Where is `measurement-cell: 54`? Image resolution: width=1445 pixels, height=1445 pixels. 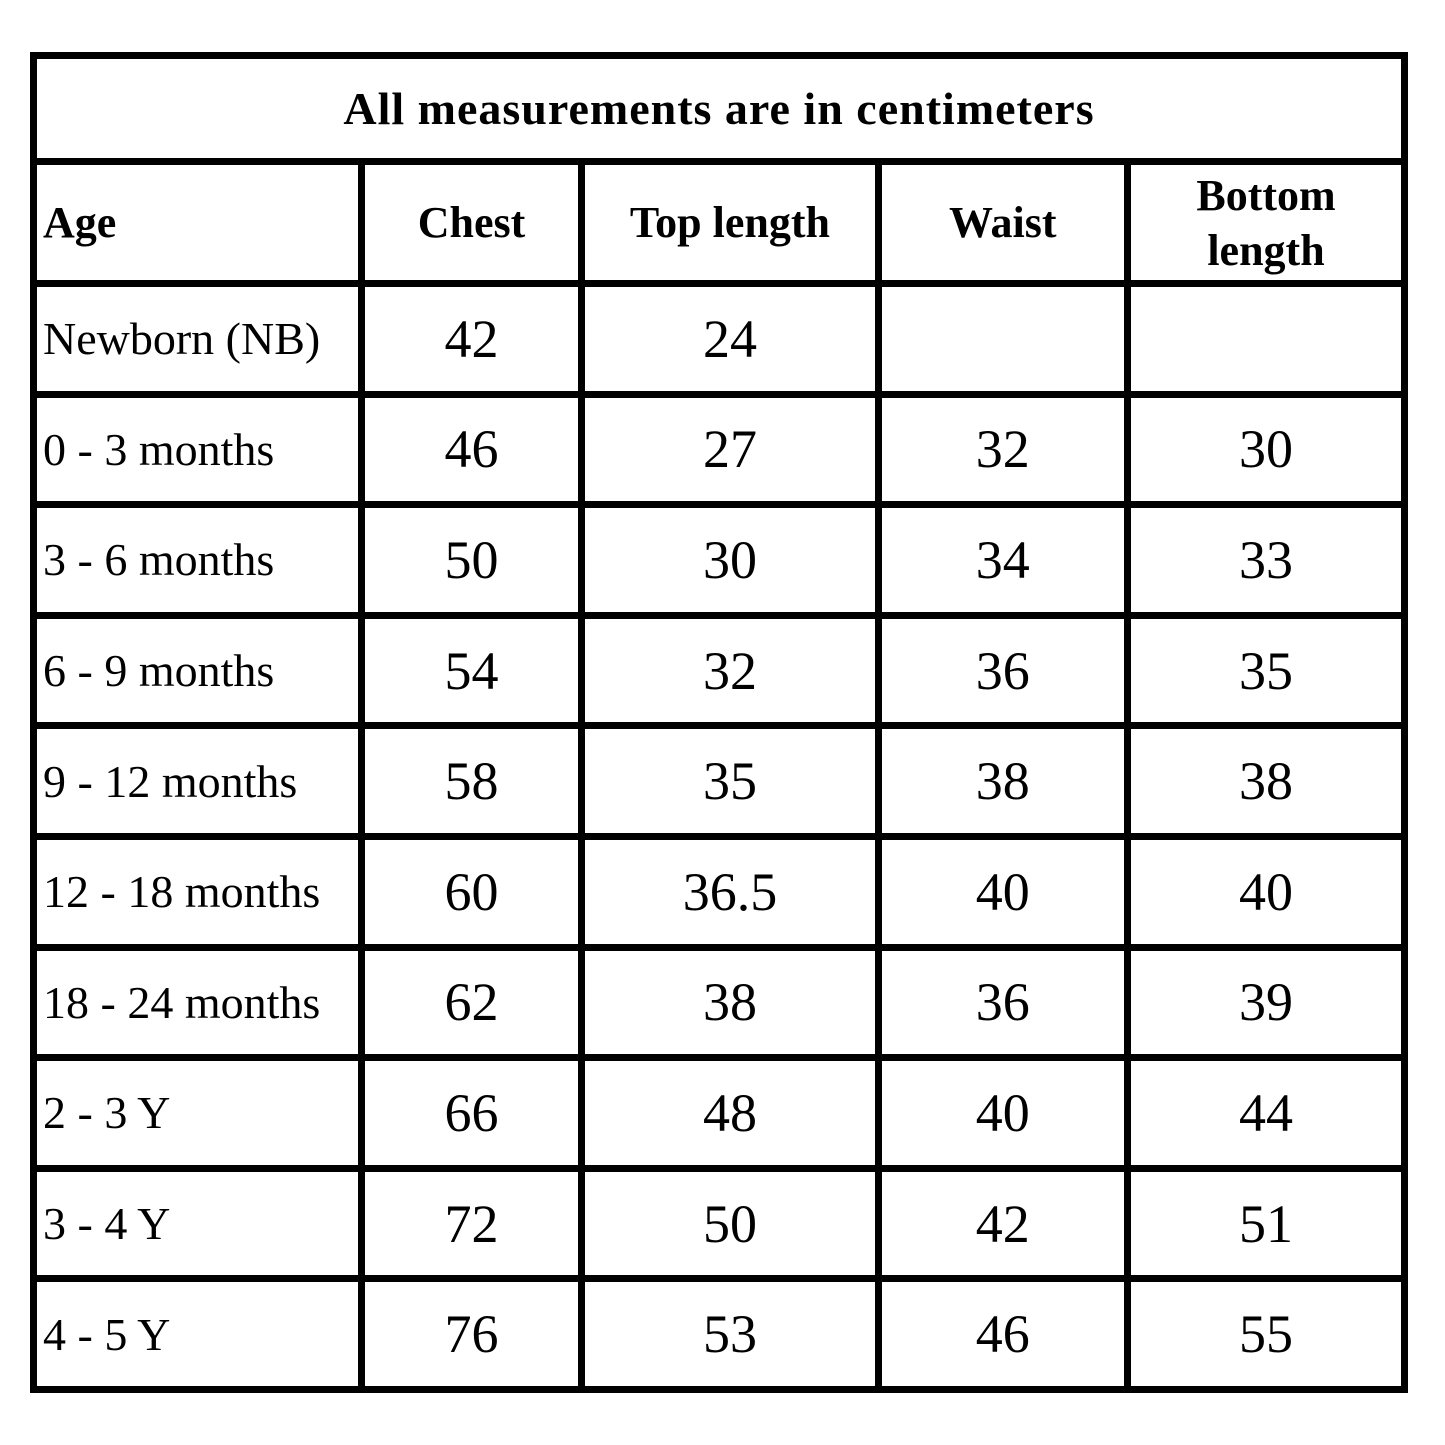 measurement-cell: 54 is located at coordinates (471, 670).